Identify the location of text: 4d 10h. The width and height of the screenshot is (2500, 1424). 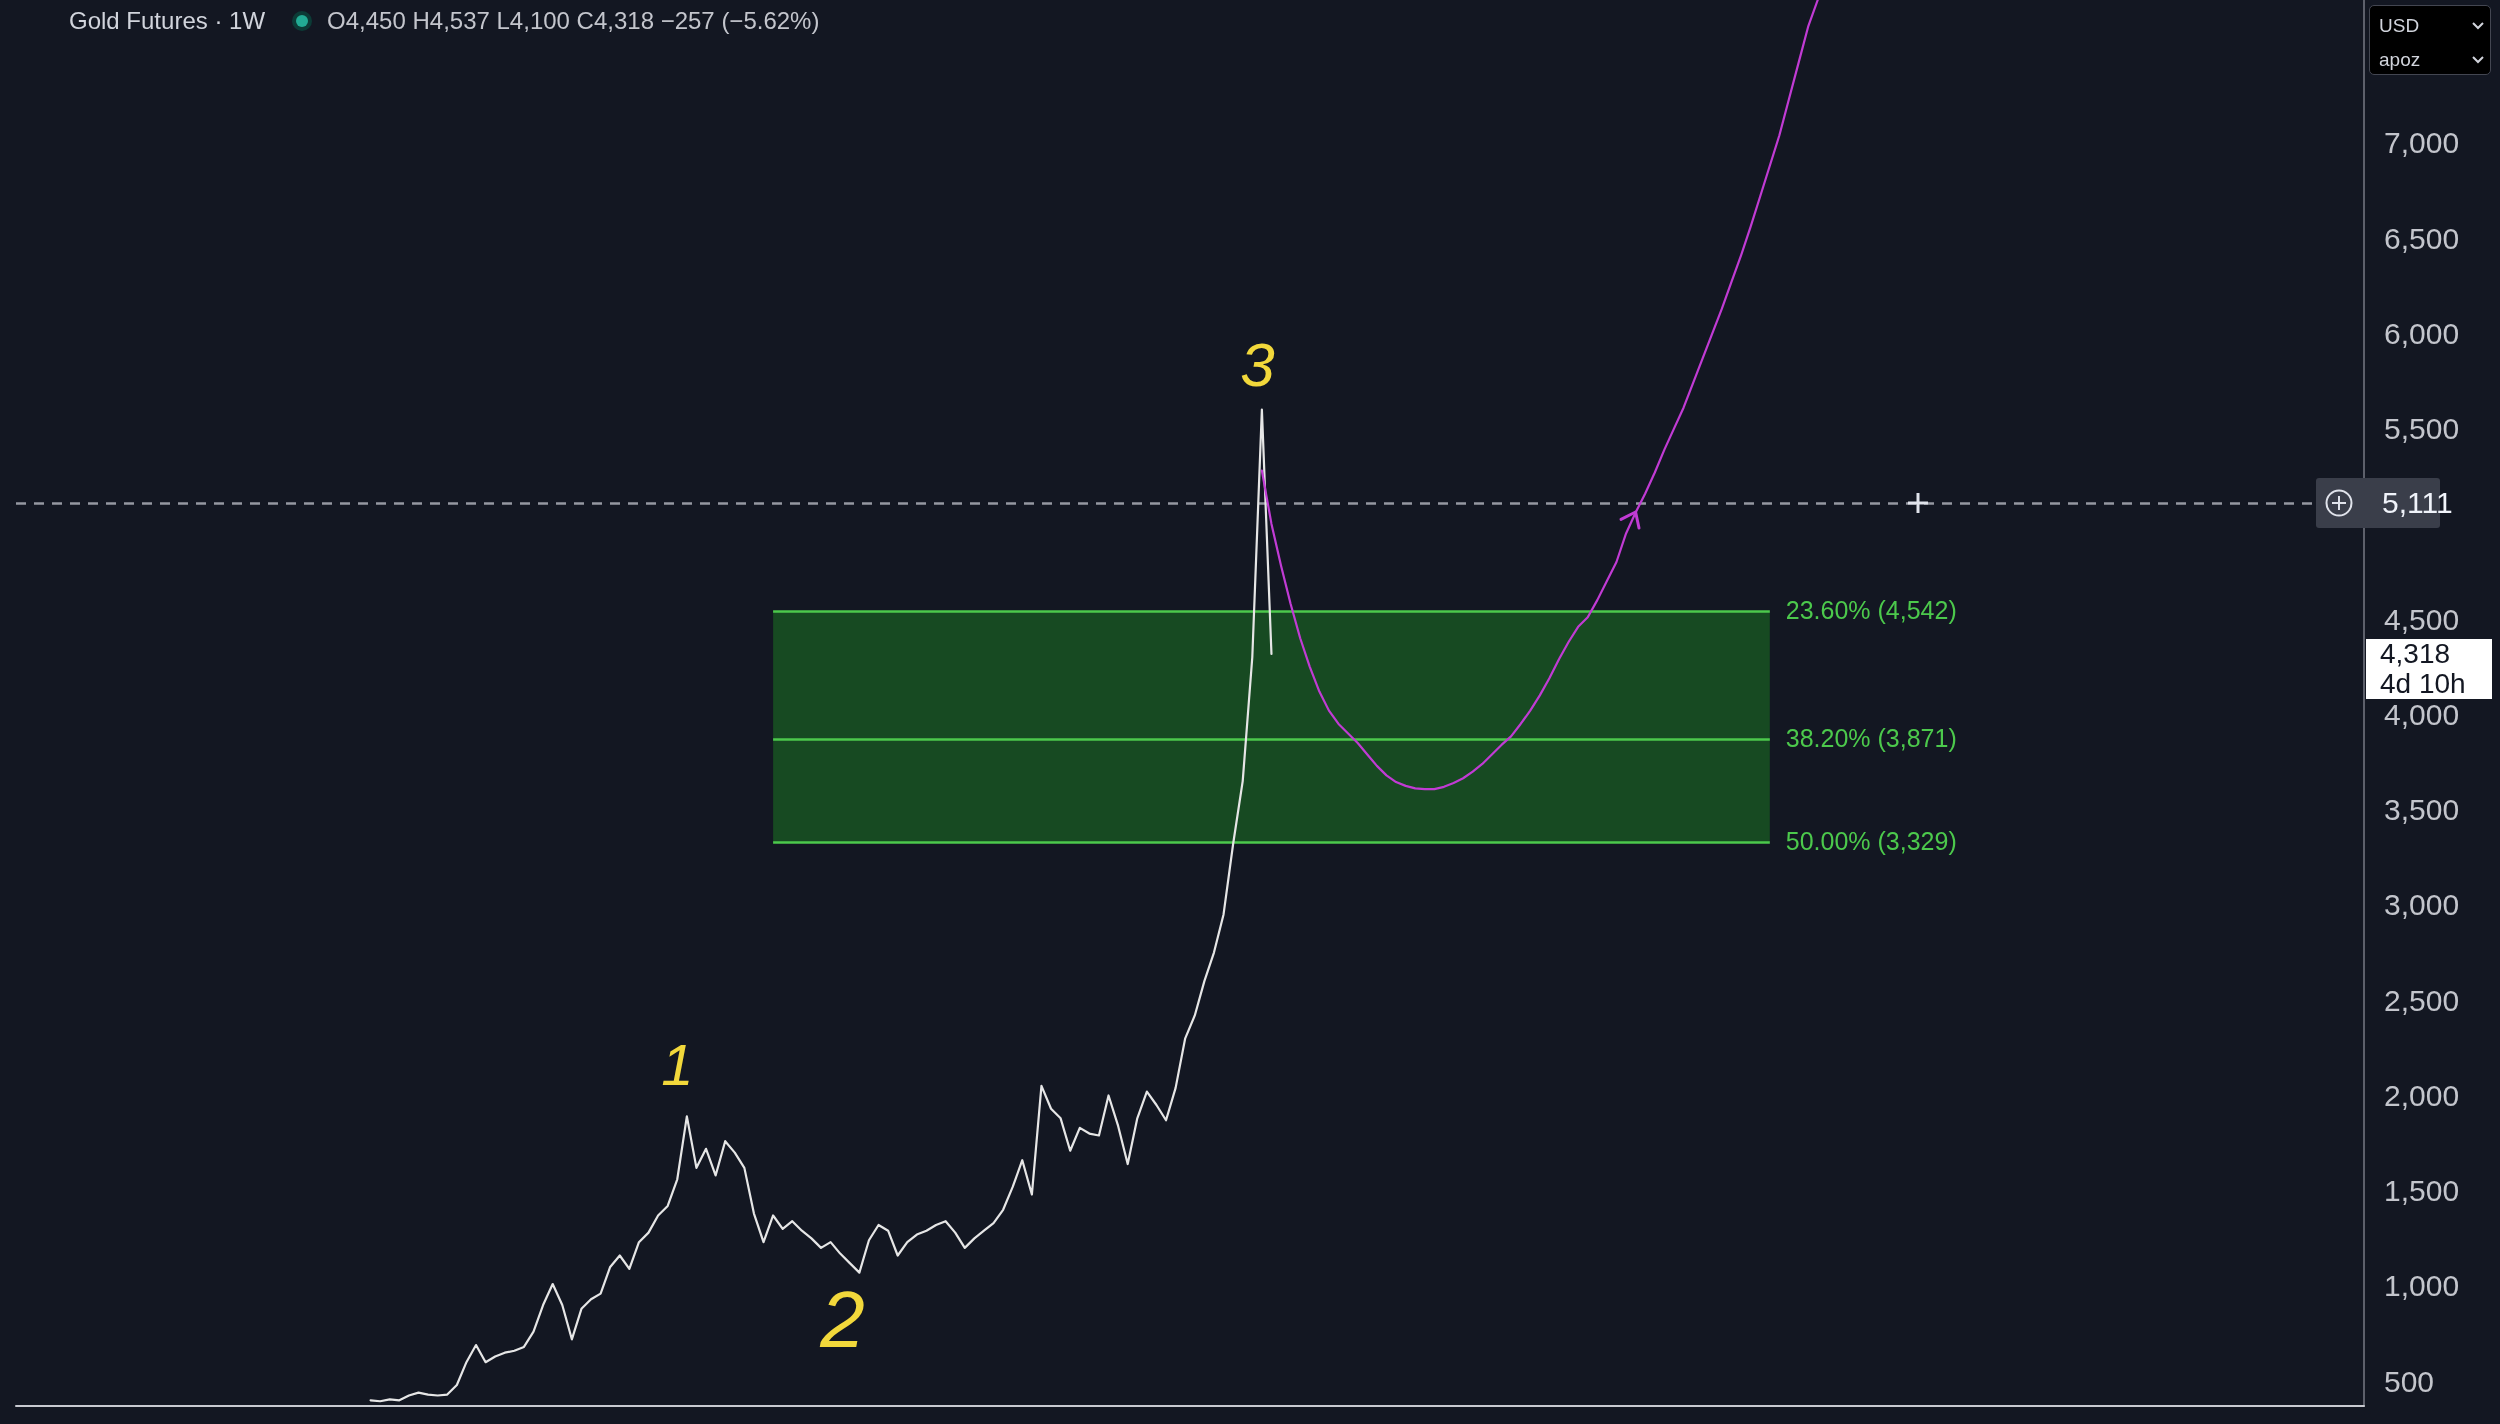
(2429, 683).